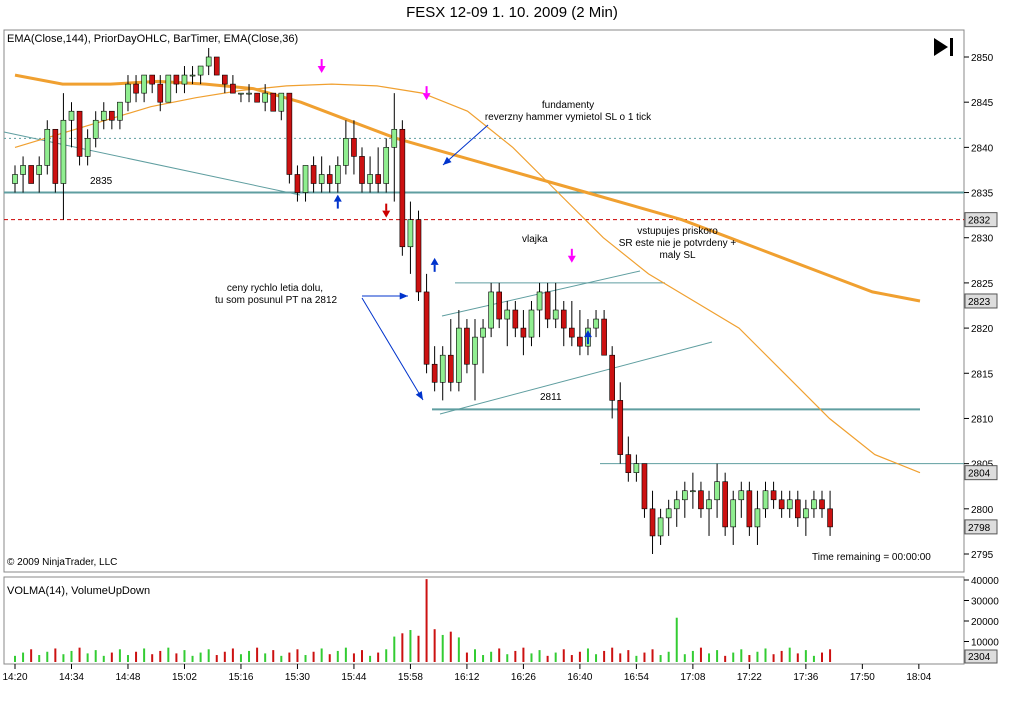 The image size is (1024, 708). I want to click on trade-markers, so click(454, 202).